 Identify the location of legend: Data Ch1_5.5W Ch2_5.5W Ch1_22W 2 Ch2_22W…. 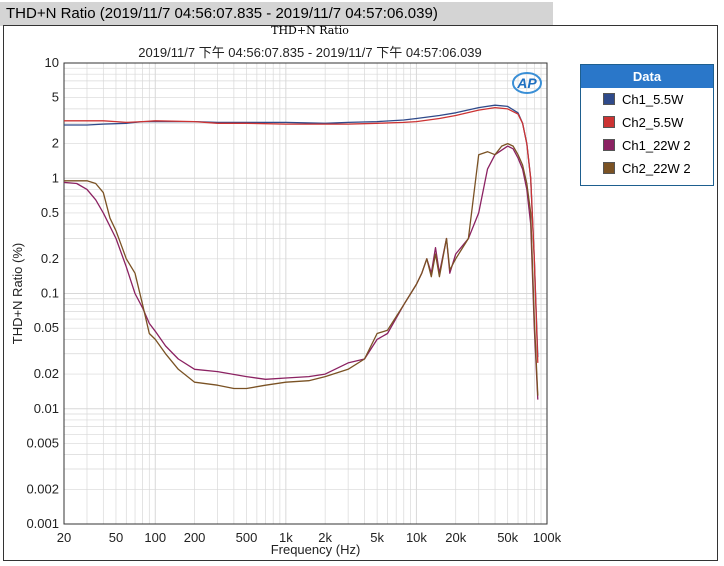
(647, 125).